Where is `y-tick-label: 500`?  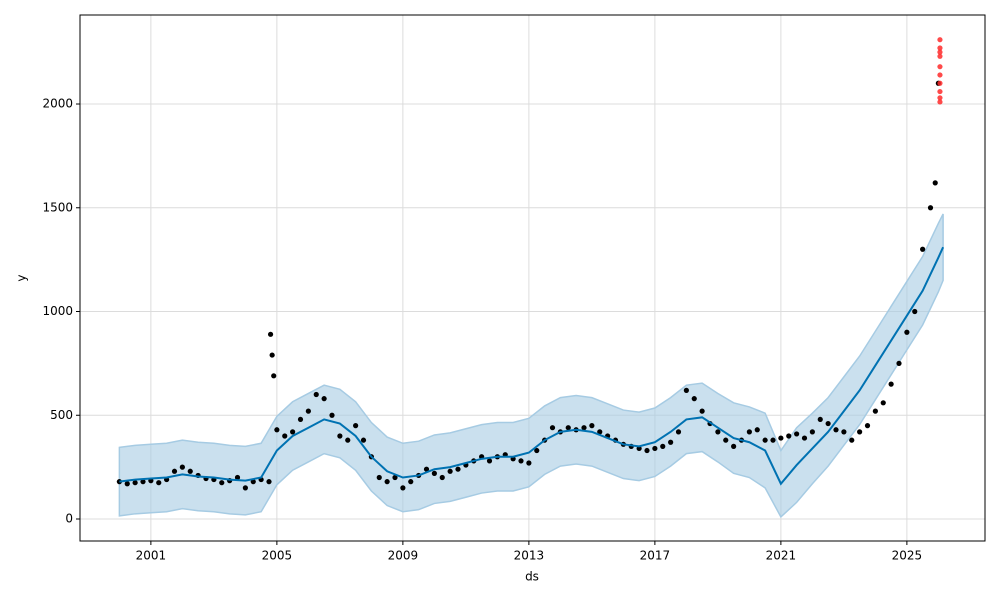 y-tick-label: 500 is located at coordinates (61, 415).